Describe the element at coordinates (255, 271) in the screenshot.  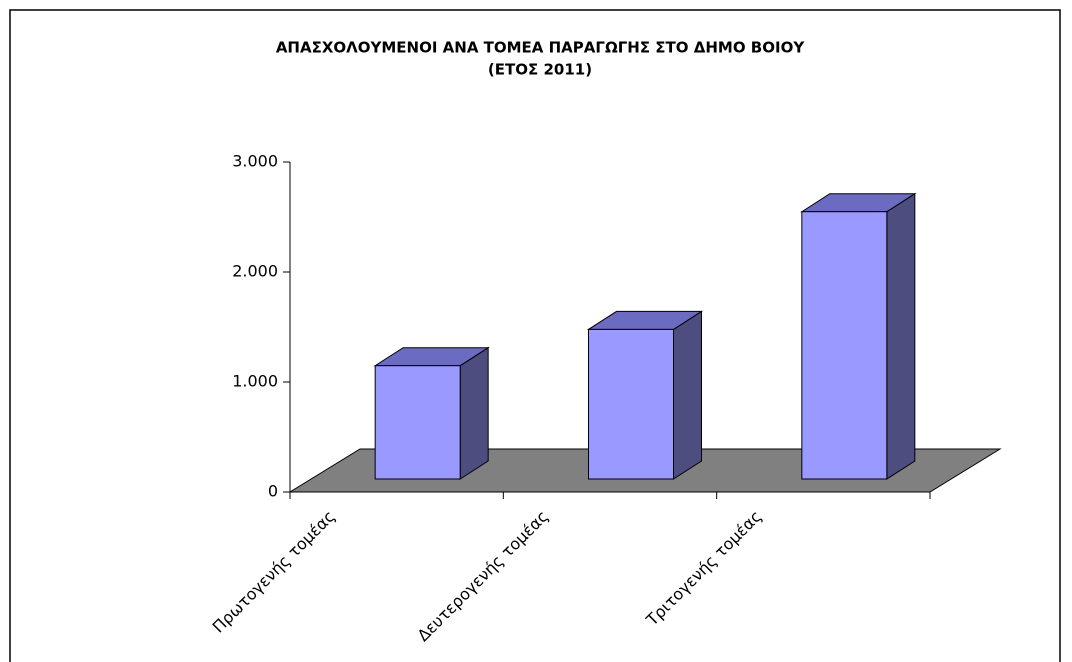
I see `y-tick-label: 2.000` at that location.